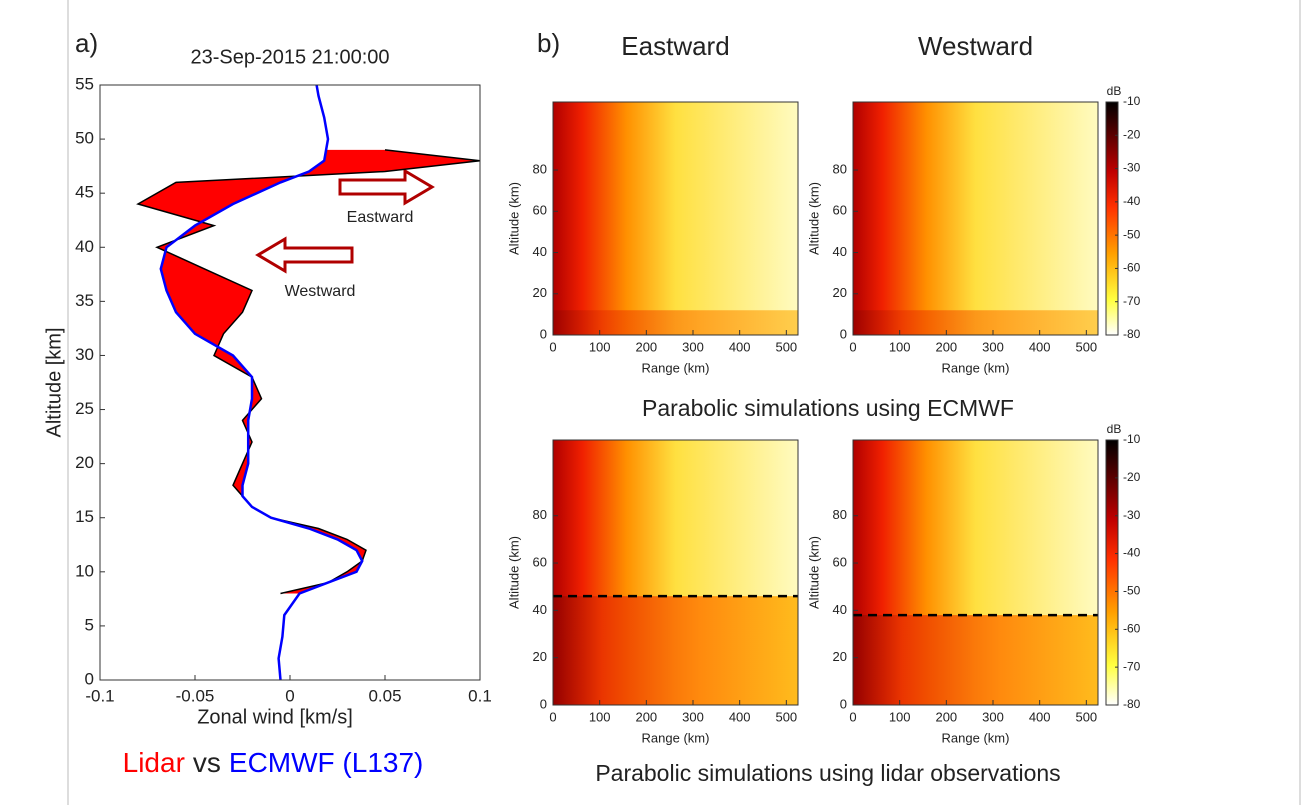  What do you see at coordinates (195, 695) in the screenshot?
I see `x-tick-label: -0.05` at bounding box center [195, 695].